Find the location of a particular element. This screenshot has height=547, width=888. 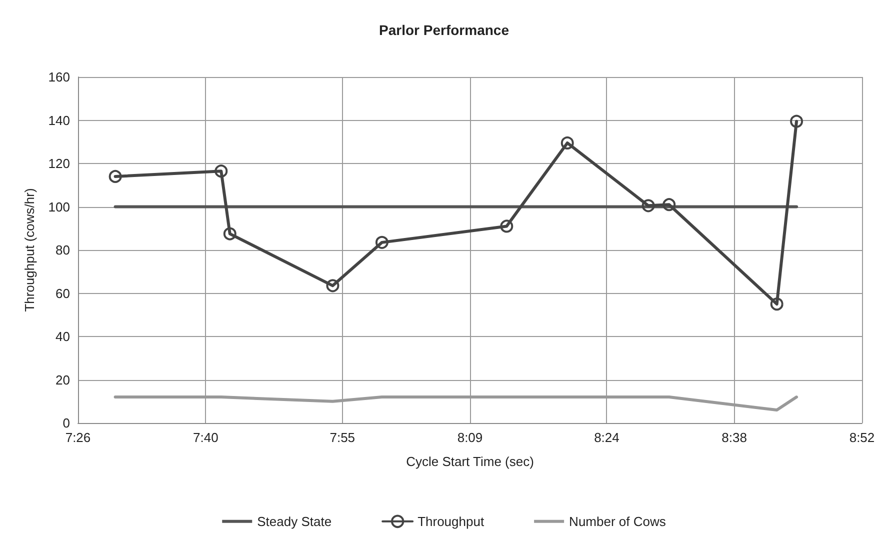

y-tick-label: 20 is located at coordinates (63, 380).